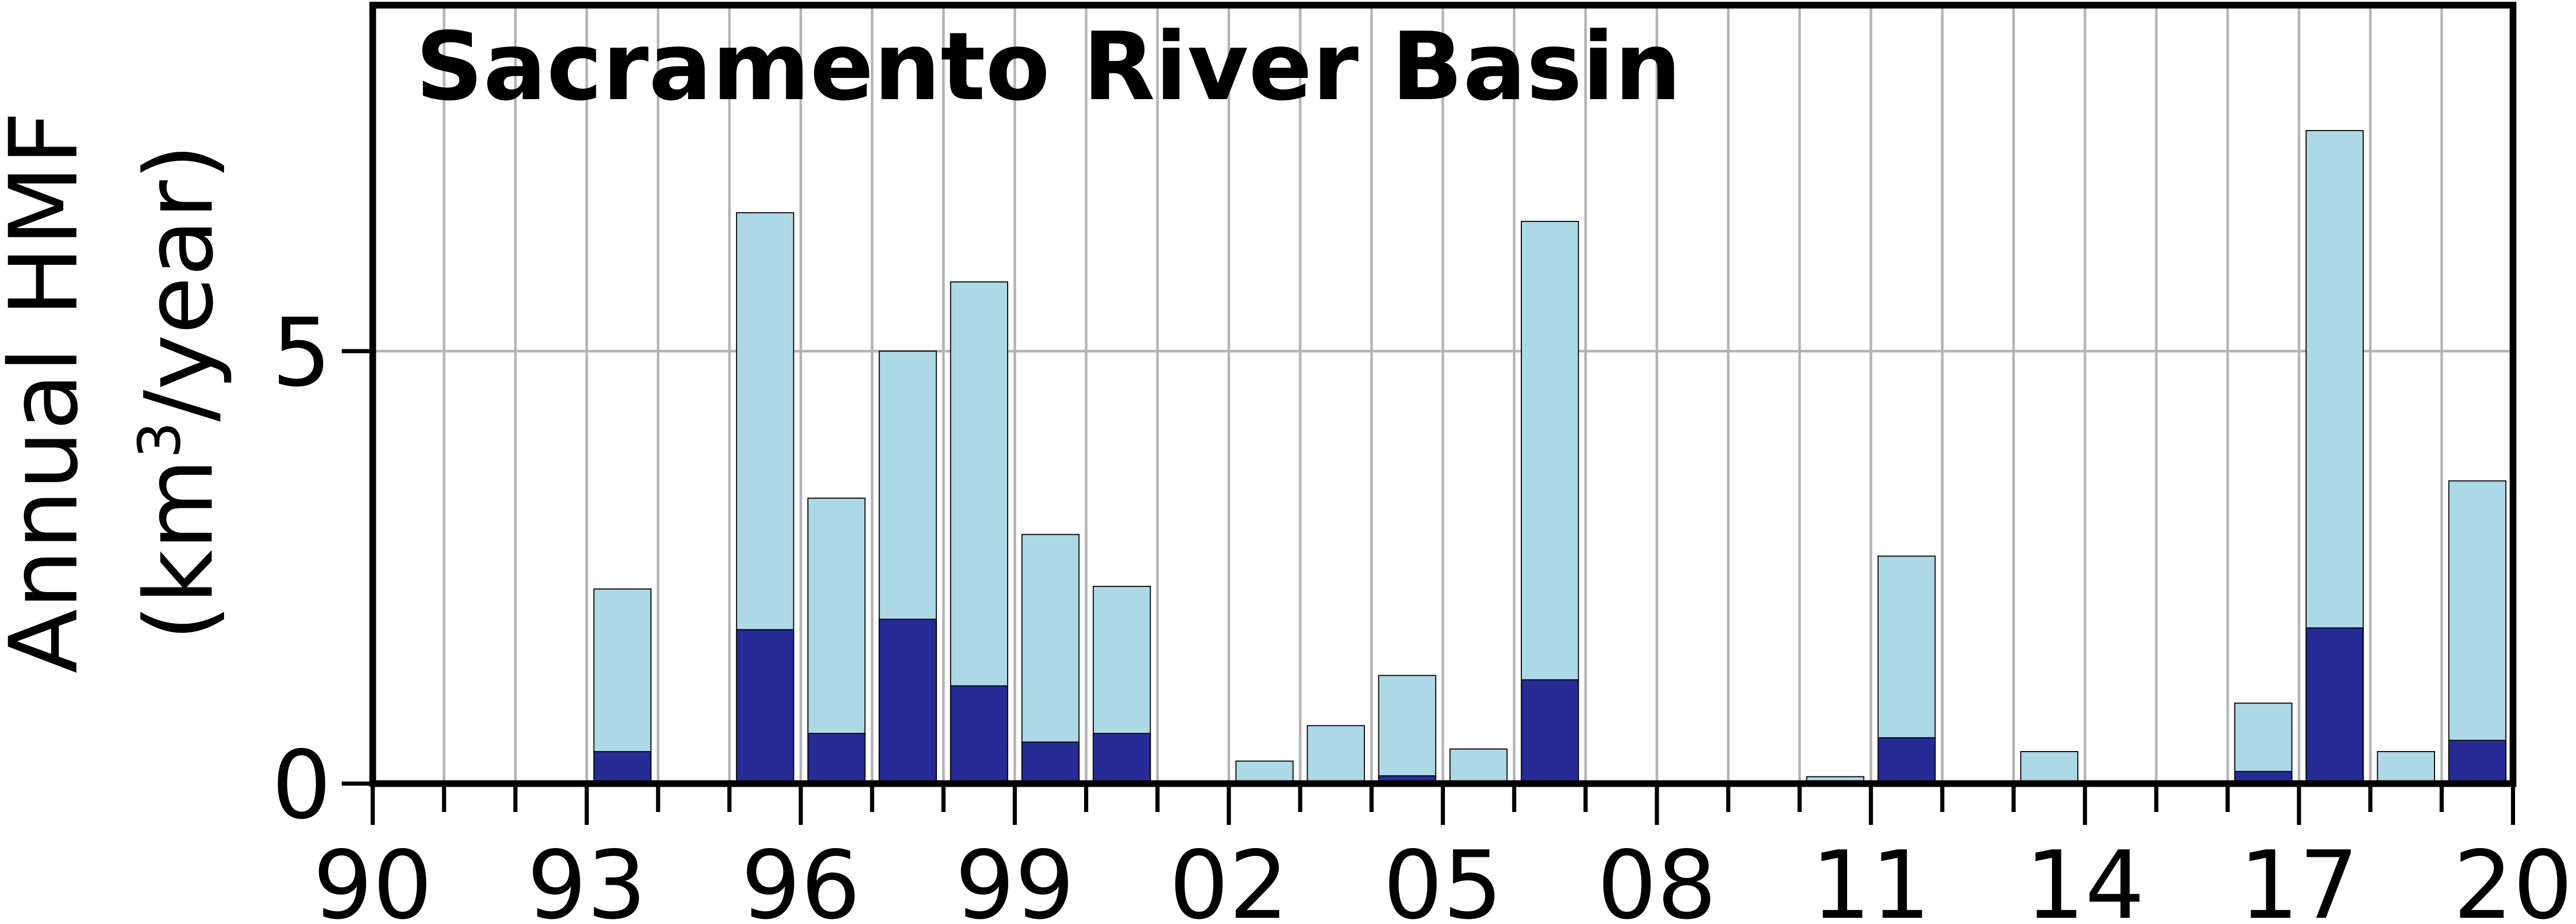 Image resolution: width=2576 pixels, height=924 pixels. I want to click on bar-s2-2006, so click(1550, 732).